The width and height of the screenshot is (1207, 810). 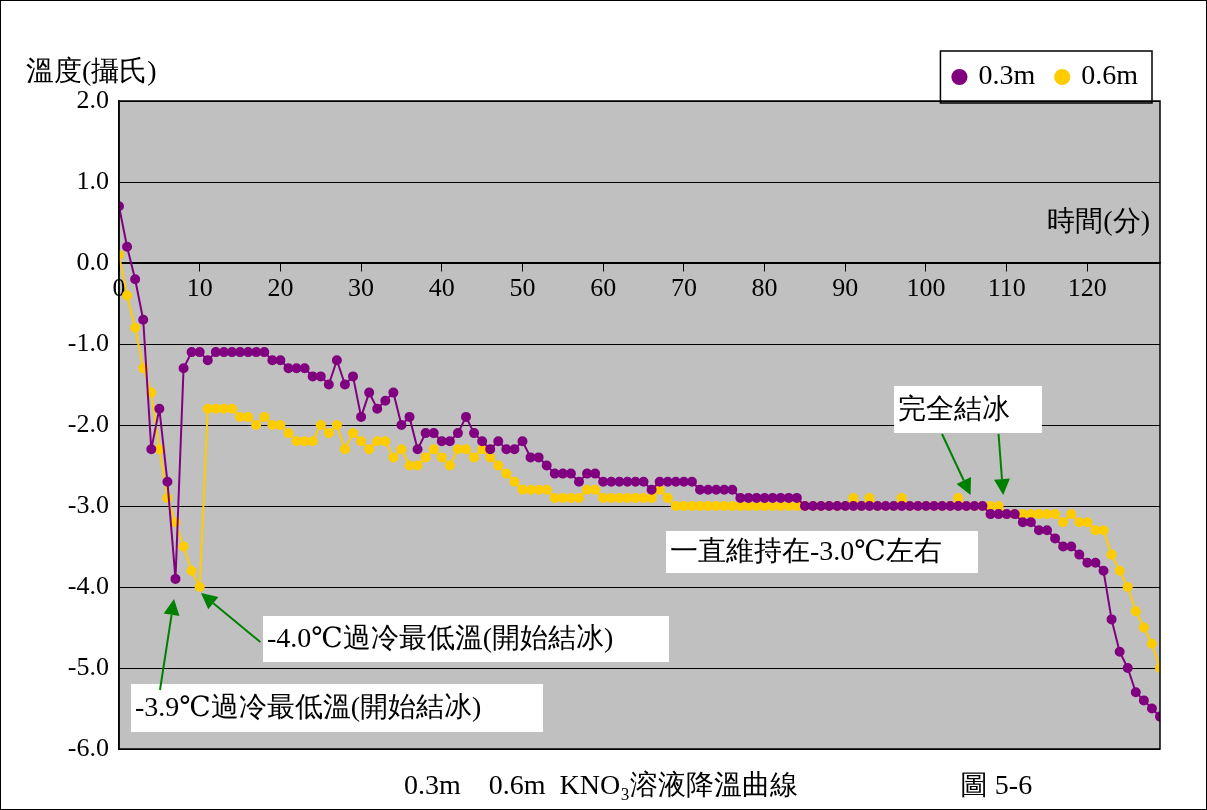 I want to click on x-tick-label: 120, so click(x=1087, y=288).